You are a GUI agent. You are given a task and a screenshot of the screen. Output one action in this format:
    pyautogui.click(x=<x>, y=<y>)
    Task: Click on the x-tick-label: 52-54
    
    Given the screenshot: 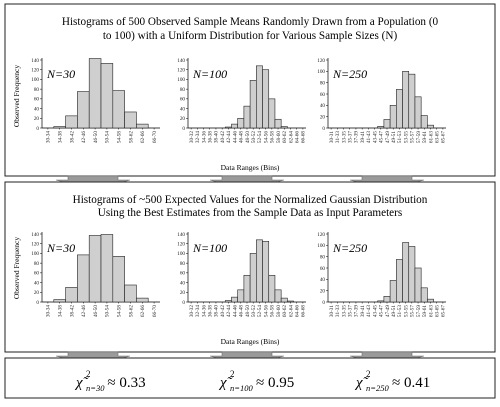 What is the action you would take?
    pyautogui.click(x=260, y=311)
    